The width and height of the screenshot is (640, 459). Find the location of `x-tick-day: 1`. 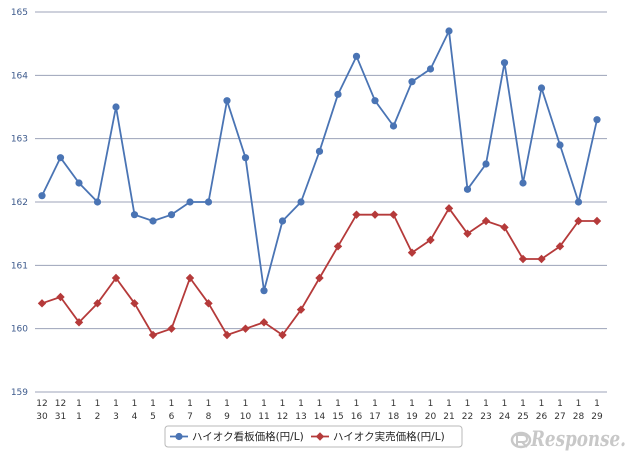

x-tick-day: 1 is located at coordinates (79, 417).